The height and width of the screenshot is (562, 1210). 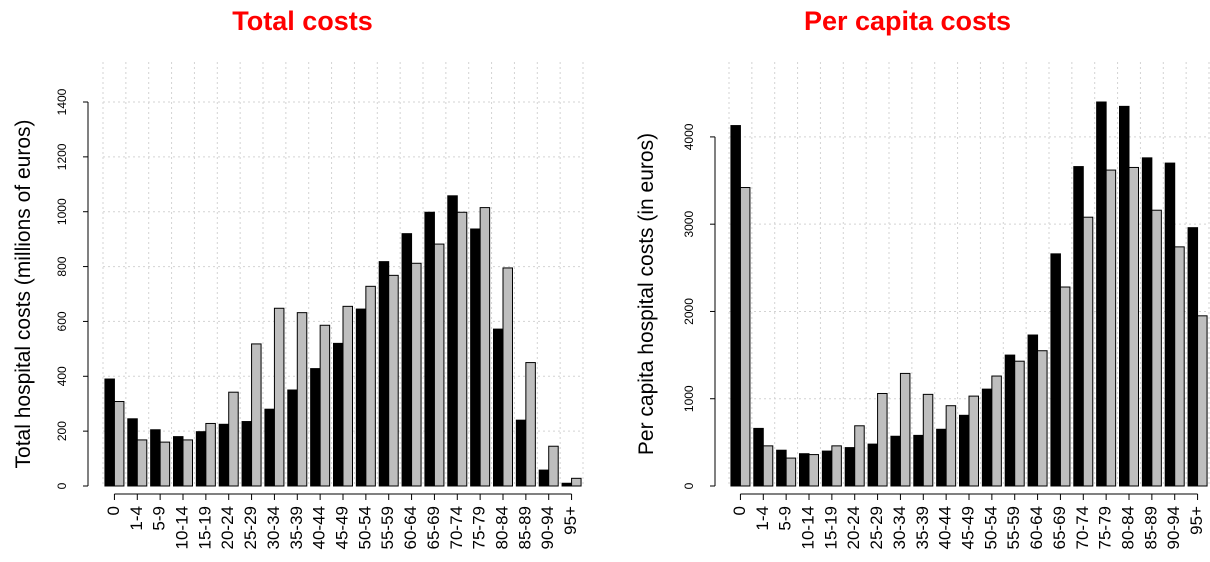 What do you see at coordinates (273, 527) in the screenshot?
I see `x-tick-label-30-34: 30-34` at bounding box center [273, 527].